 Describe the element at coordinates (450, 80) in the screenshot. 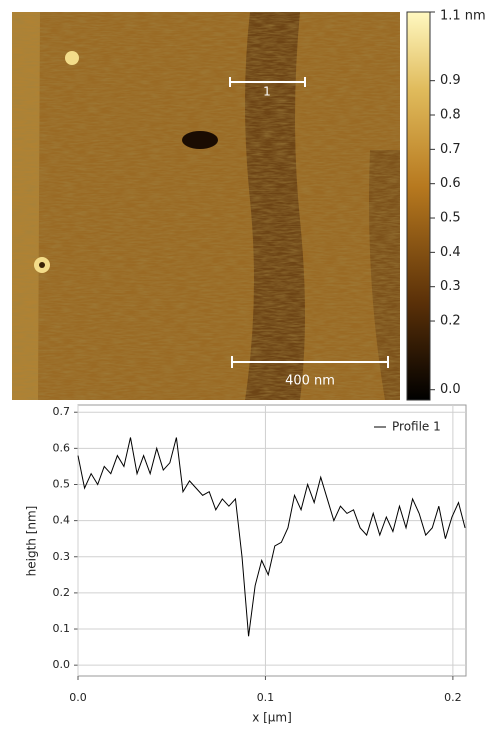

I see `colorbar-tick-label: 0.9` at that location.